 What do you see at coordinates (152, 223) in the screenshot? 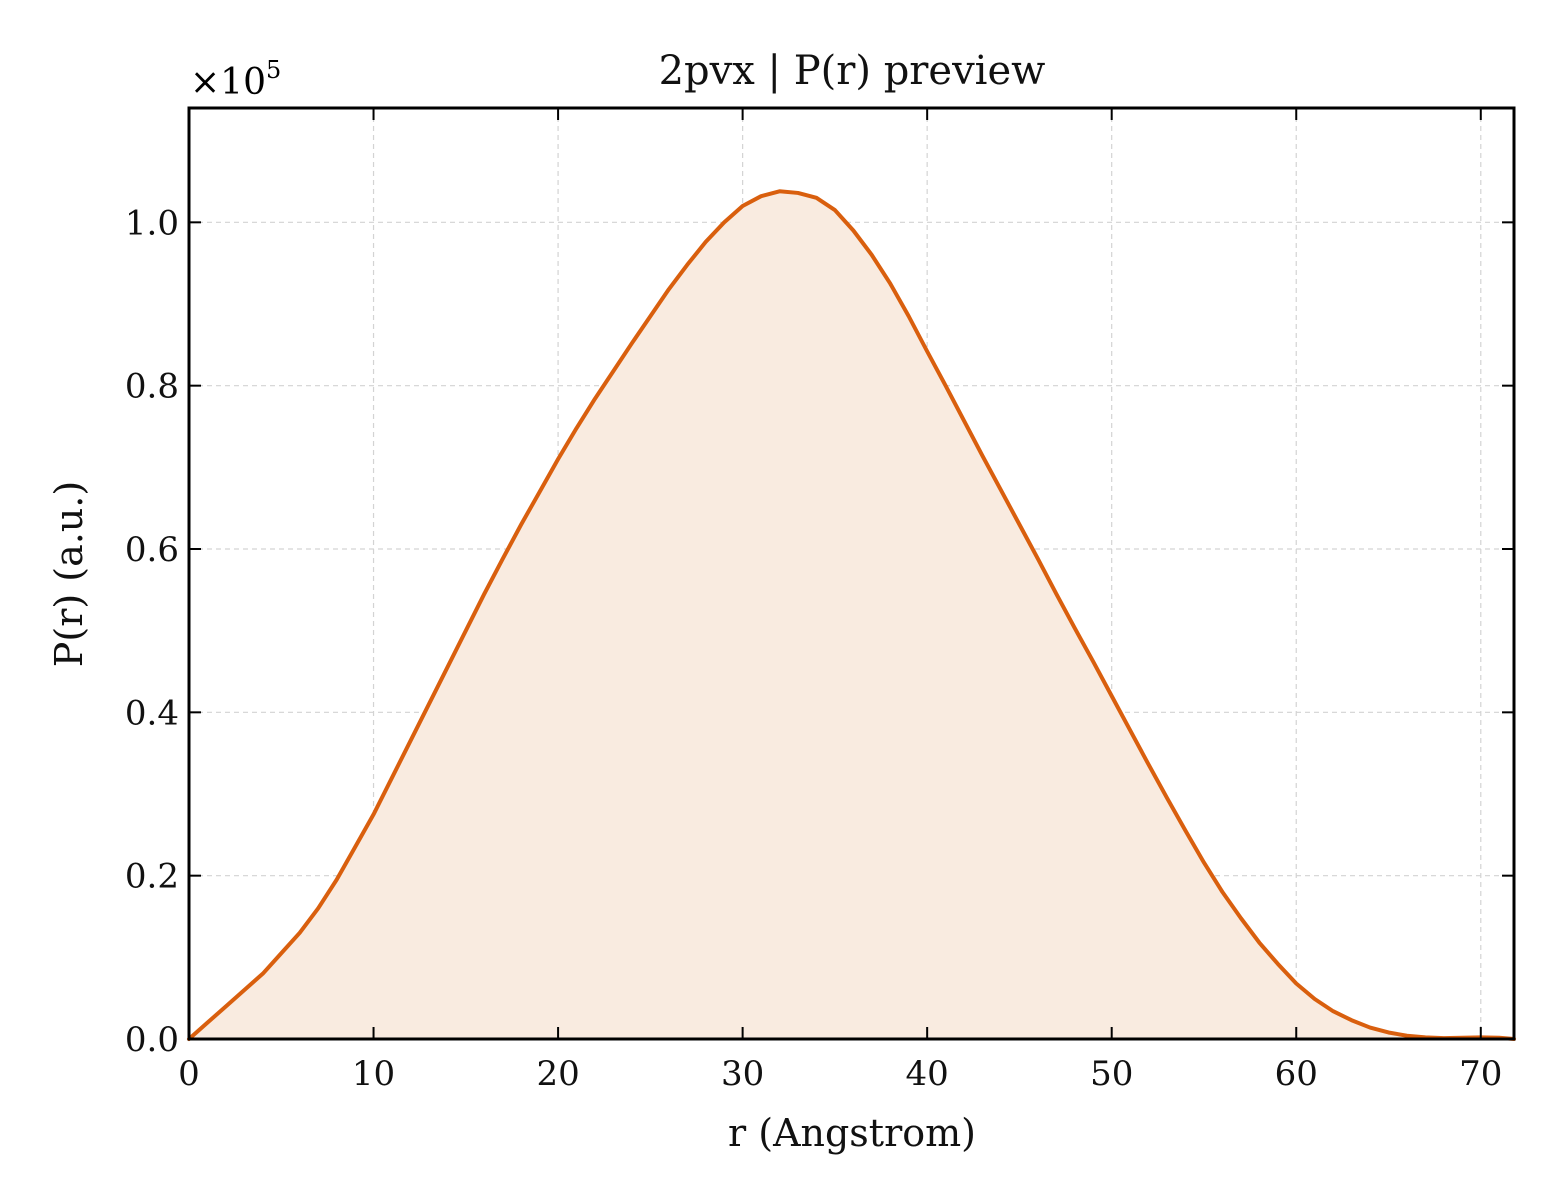
I see `y-tick-label: 1.0` at bounding box center [152, 223].